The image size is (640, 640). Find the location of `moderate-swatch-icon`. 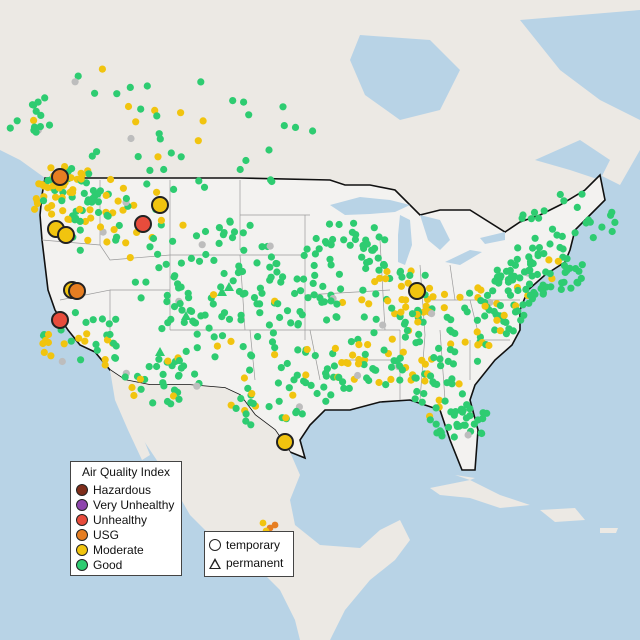

moderate-swatch-icon is located at coordinates (82, 549).